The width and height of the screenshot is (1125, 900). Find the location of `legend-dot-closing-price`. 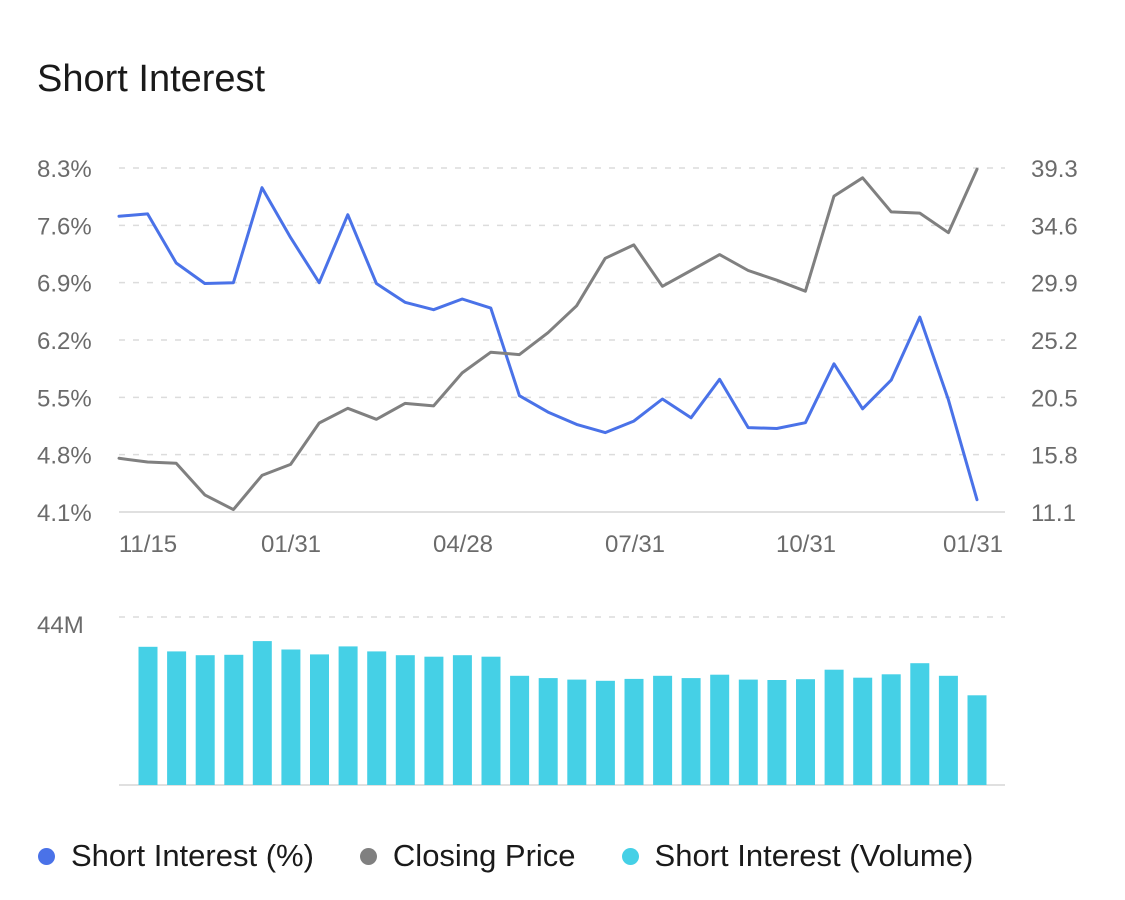

legend-dot-closing-price is located at coordinates (368, 856).